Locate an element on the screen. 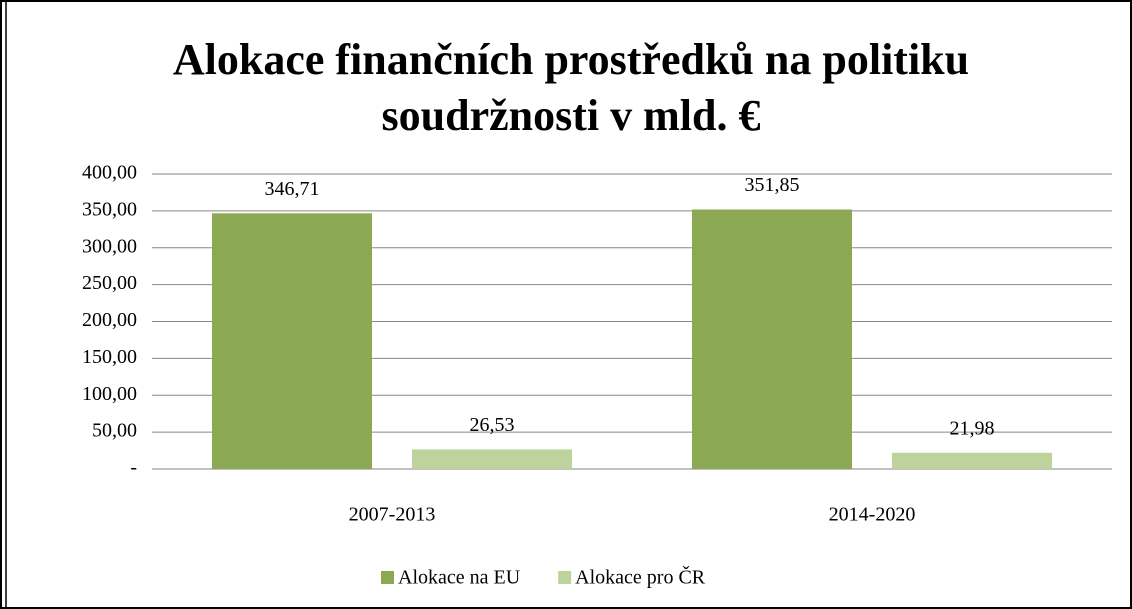 Image resolution: width=1132 pixels, height=609 pixels. y-tick-label: 200,00 is located at coordinates (109, 320).